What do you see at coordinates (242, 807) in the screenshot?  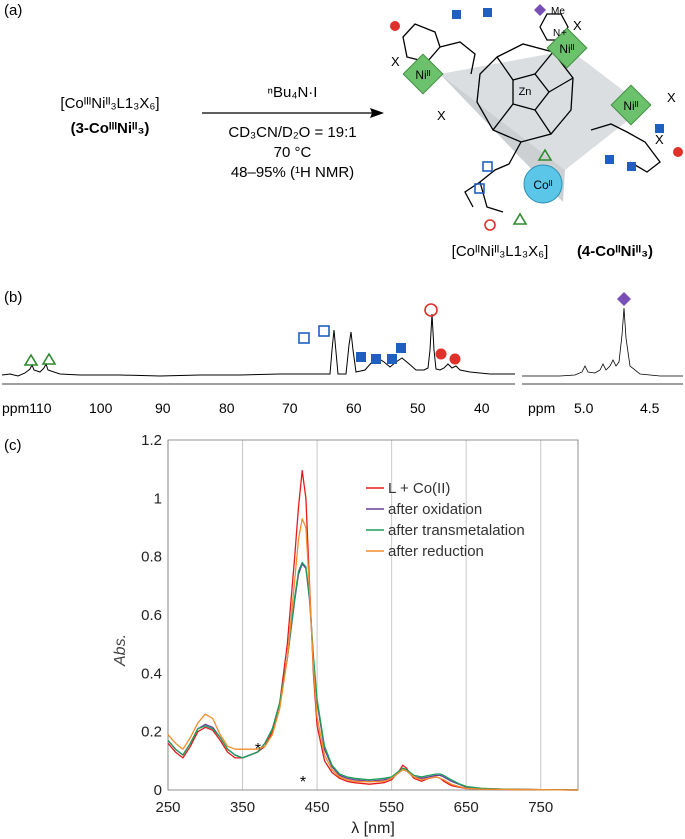 I see `x-tick-label: 350` at bounding box center [242, 807].